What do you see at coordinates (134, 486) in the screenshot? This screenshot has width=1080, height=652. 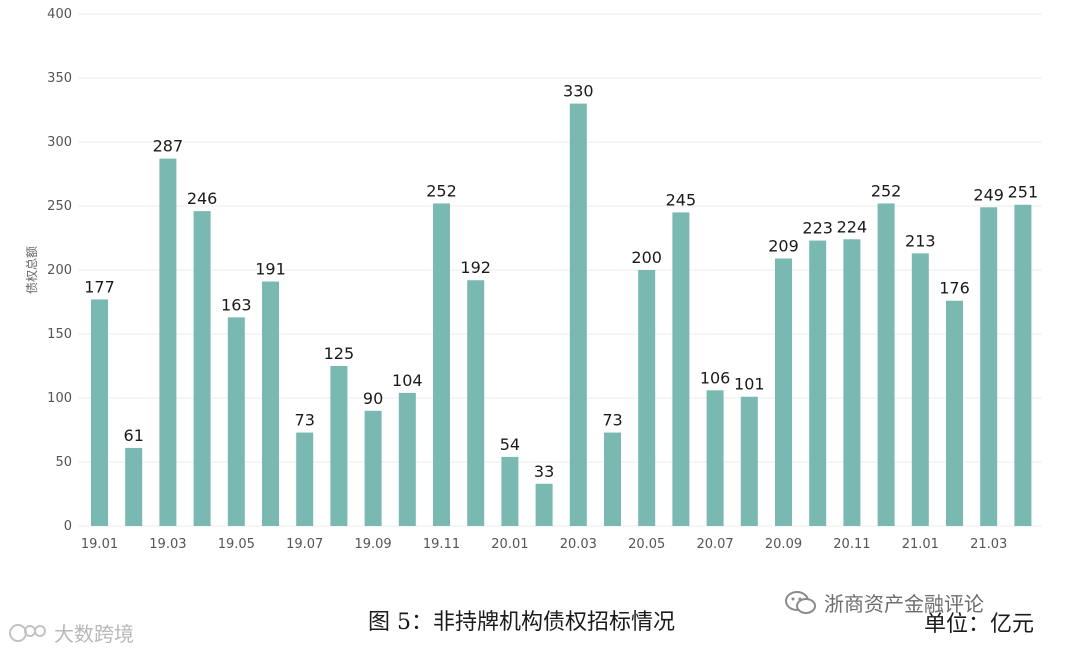 I see `bar-19.02` at bounding box center [134, 486].